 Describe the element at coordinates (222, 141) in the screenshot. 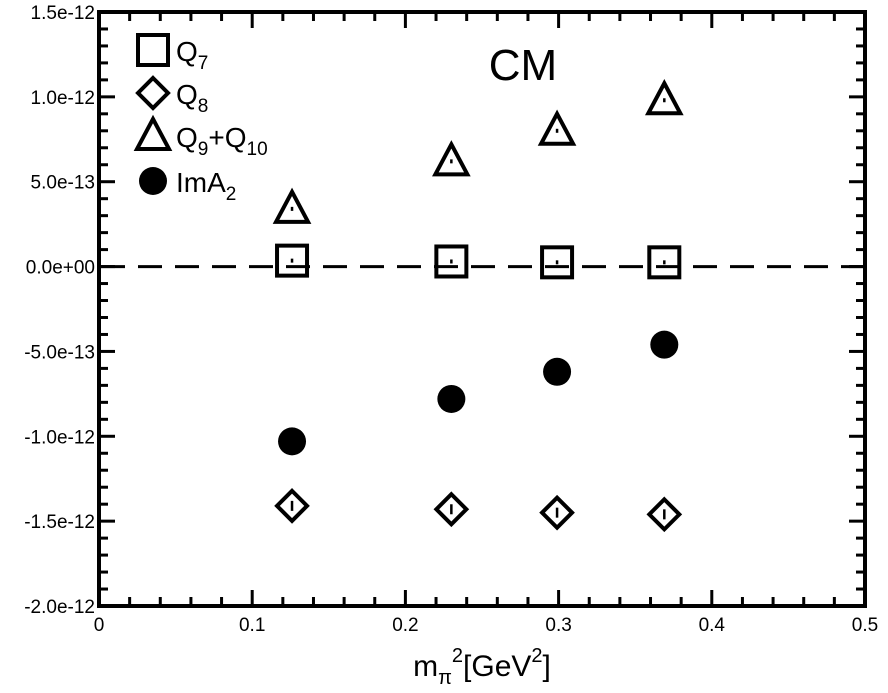

I see `legend-label: Q9+Q10` at that location.